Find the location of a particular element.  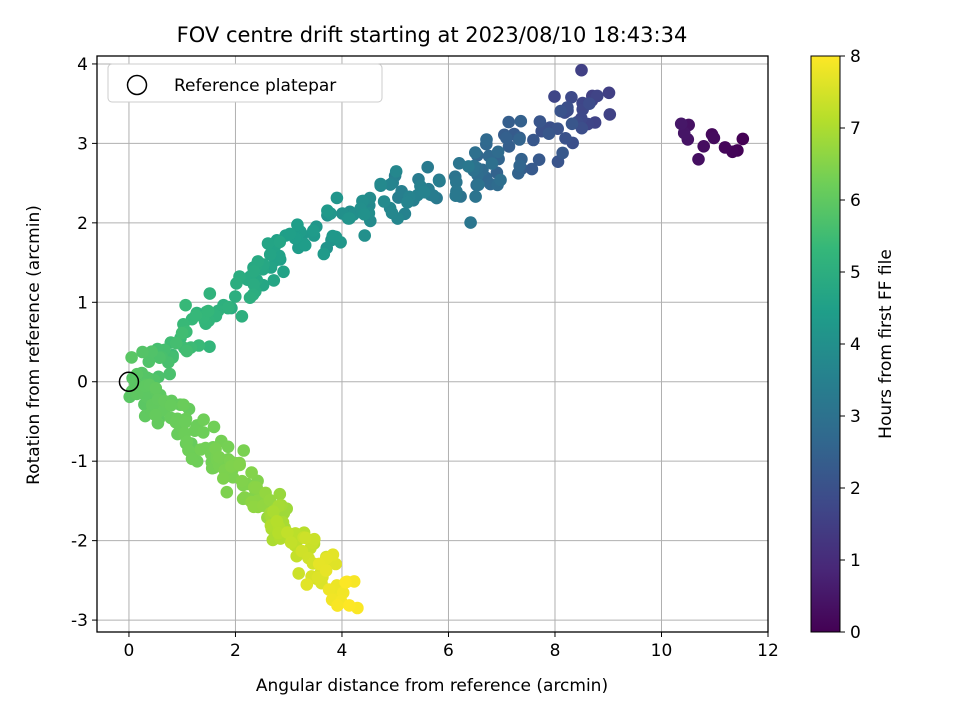

colorbar-gradient is located at coordinates (825, 344).